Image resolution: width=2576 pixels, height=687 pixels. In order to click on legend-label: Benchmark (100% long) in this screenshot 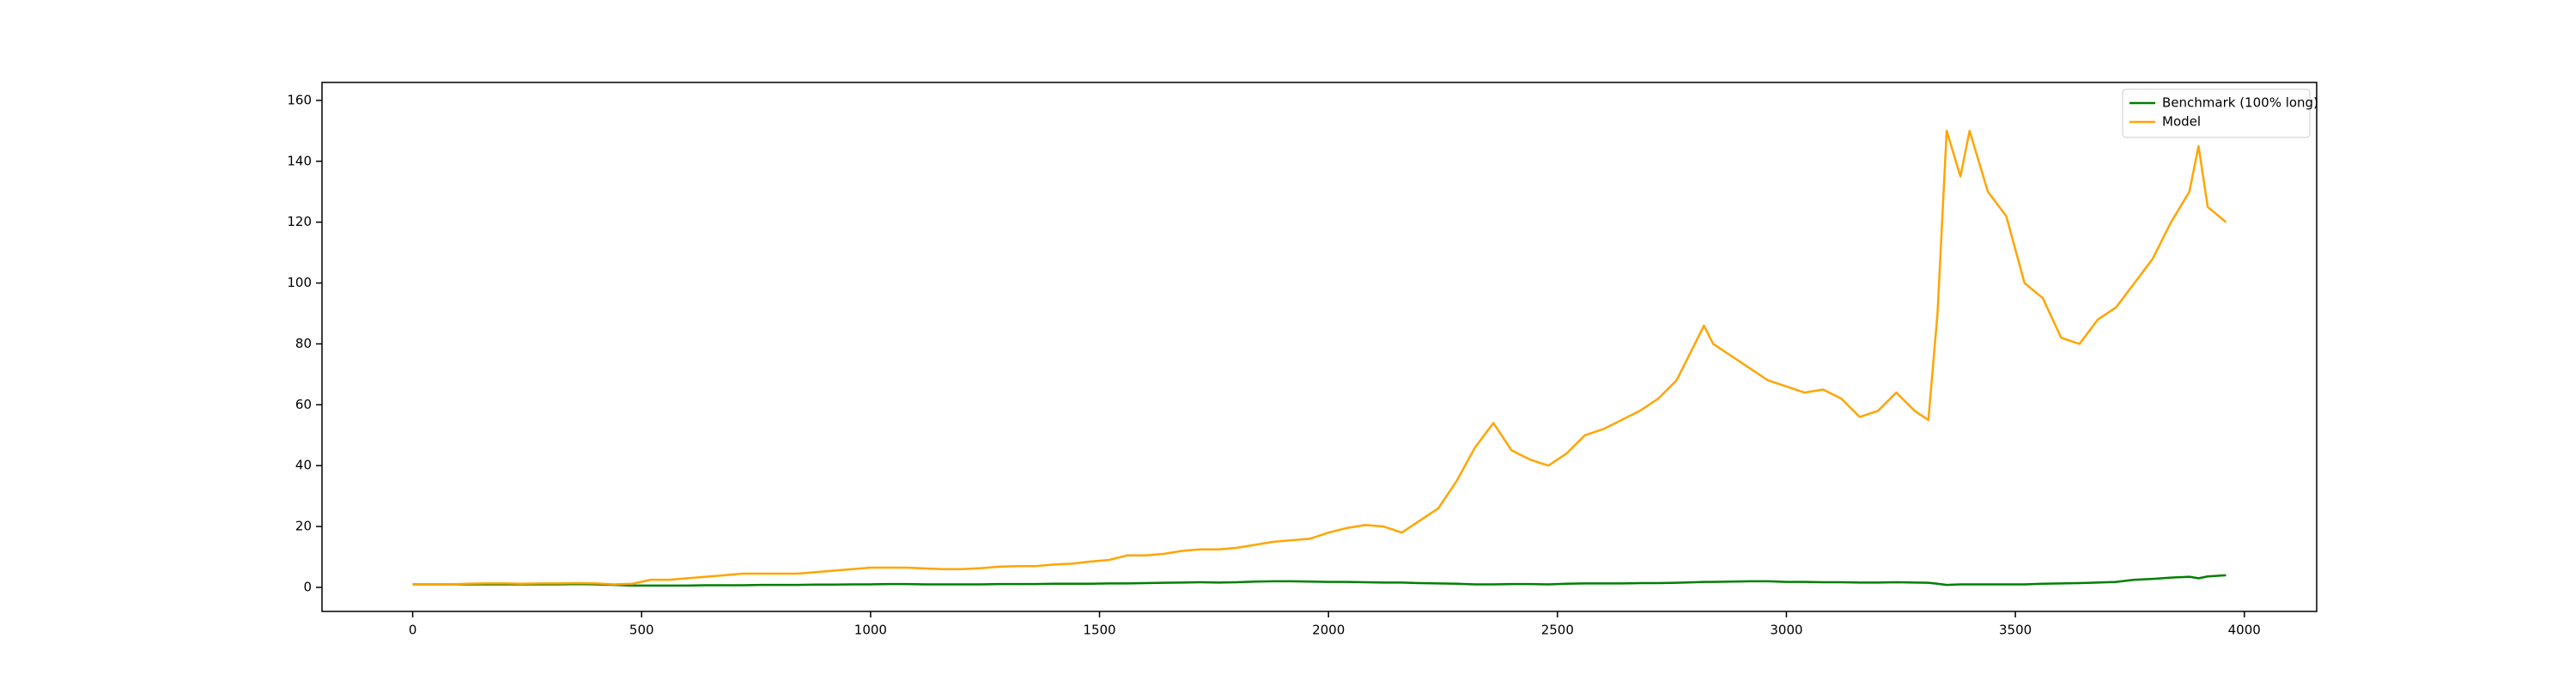, I will do `click(2240, 103)`.